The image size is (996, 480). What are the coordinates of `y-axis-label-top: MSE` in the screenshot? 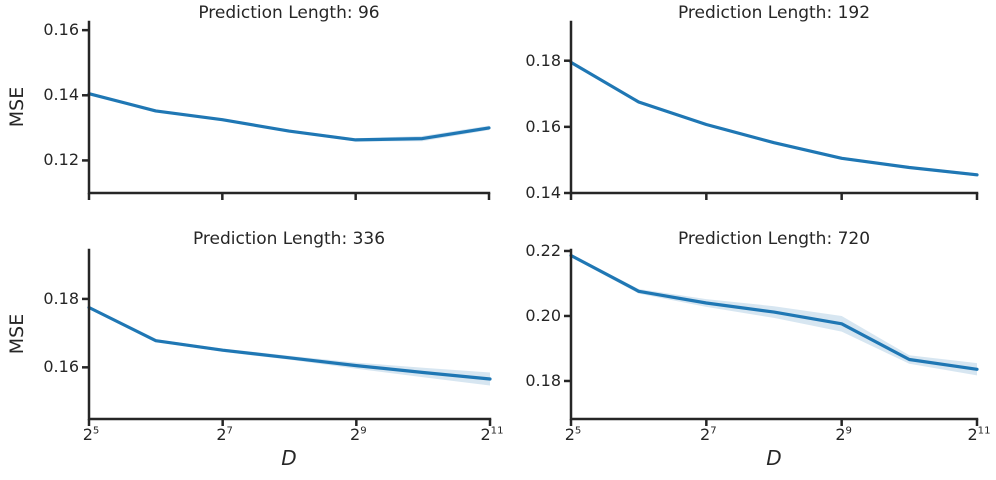 It's located at (17, 107).